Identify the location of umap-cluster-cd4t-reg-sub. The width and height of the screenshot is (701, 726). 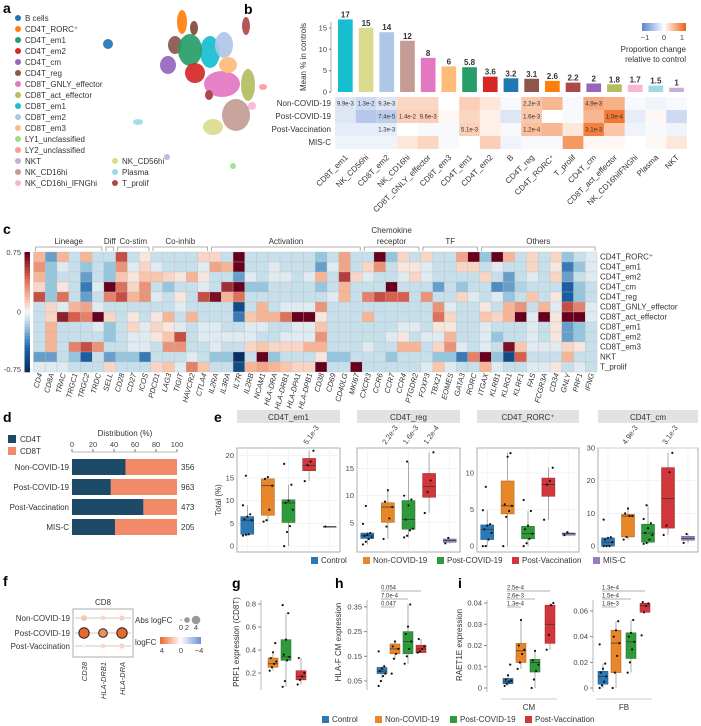
(194, 28).